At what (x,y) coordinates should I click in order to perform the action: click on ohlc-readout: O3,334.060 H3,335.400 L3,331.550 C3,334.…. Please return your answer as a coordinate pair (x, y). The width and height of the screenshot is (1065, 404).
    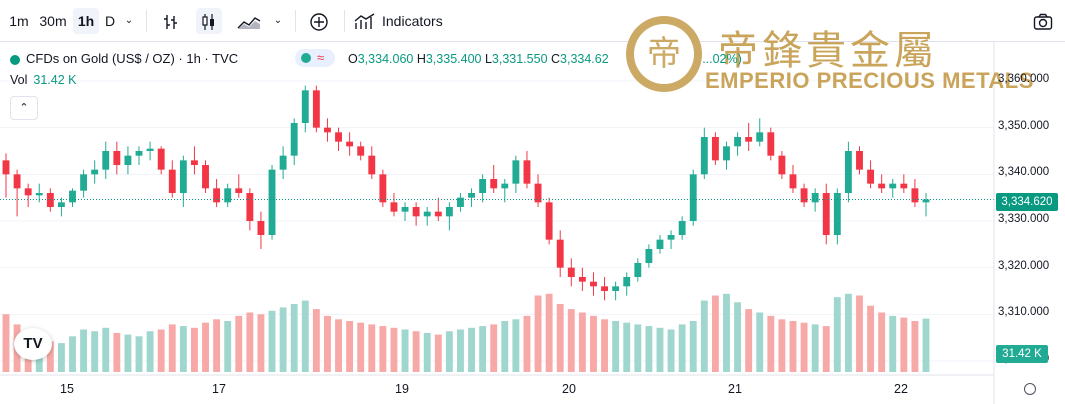
    Looking at the image, I should click on (545, 59).